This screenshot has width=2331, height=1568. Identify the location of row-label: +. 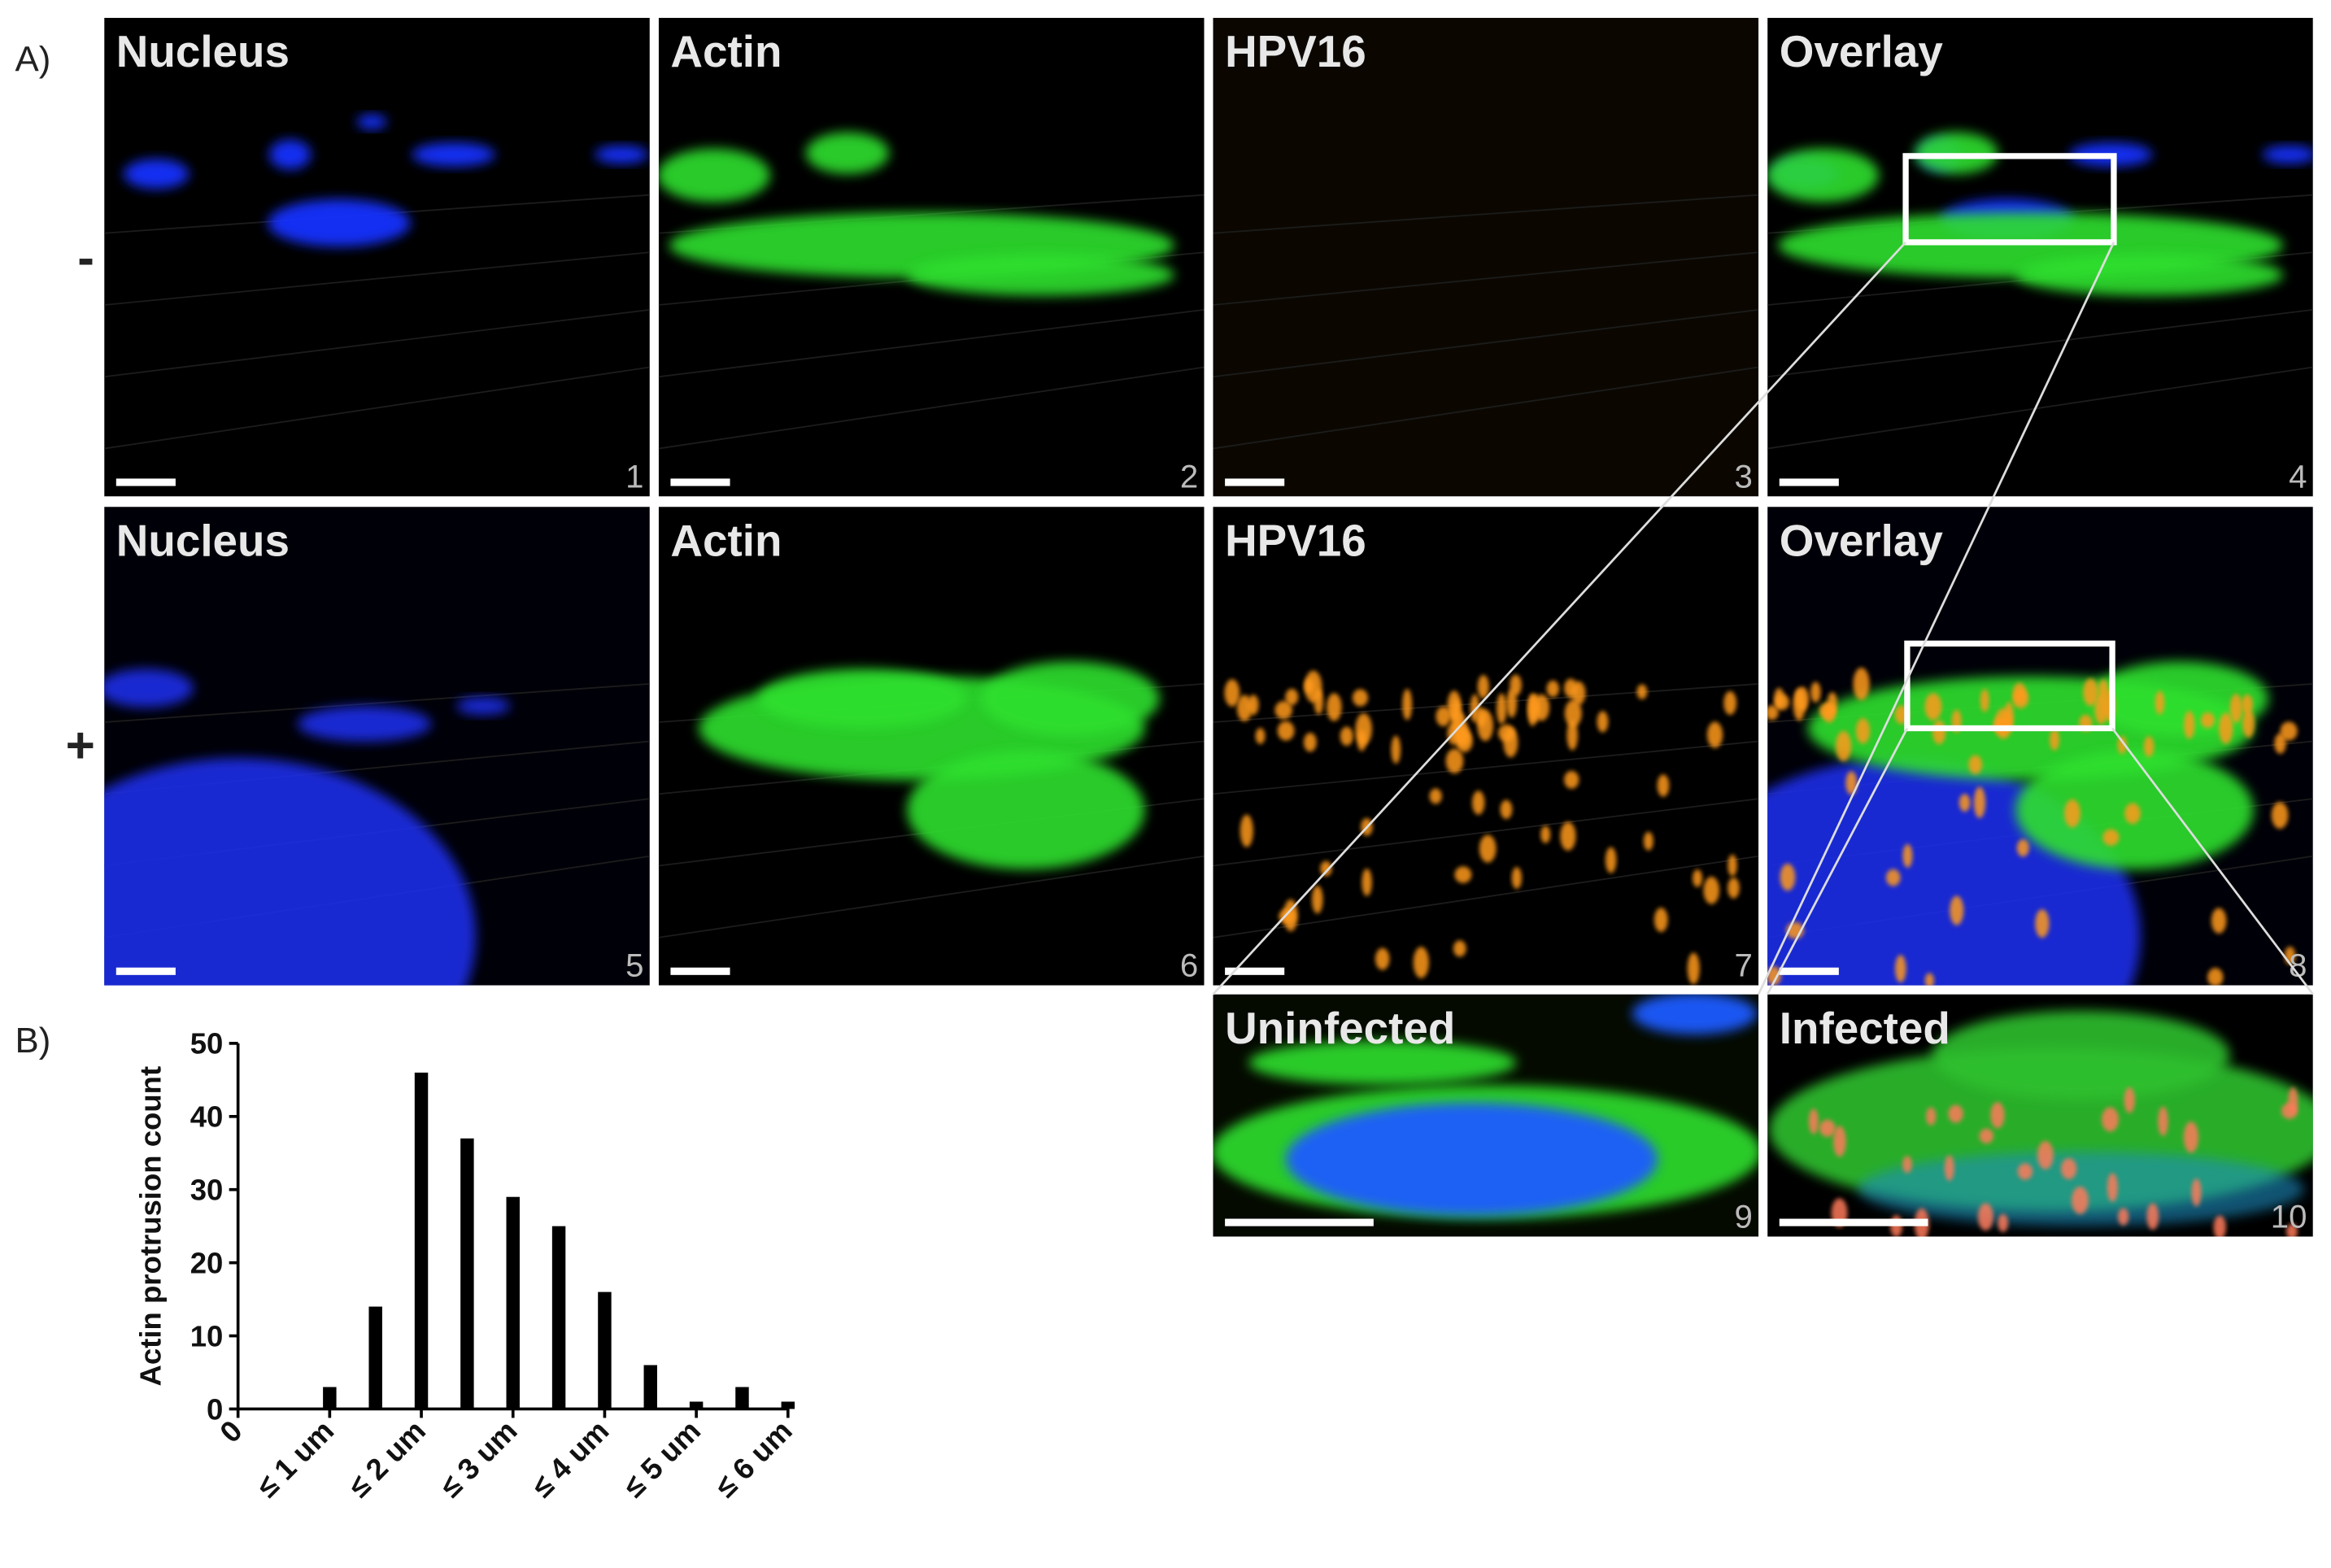
(80, 746).